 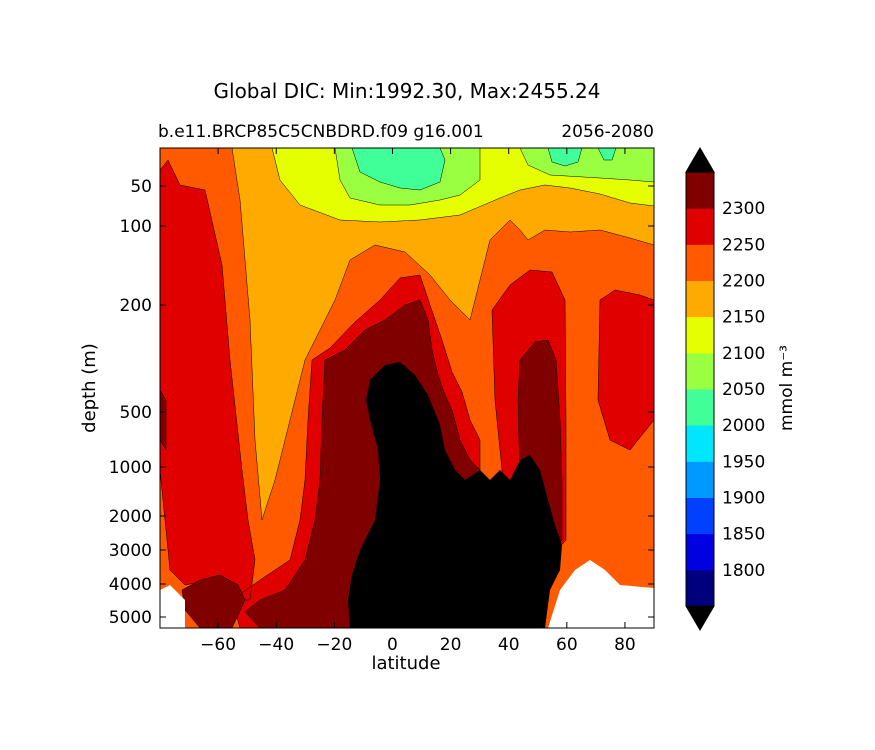 I want to click on x-tick-label: 0, so click(x=392, y=645).